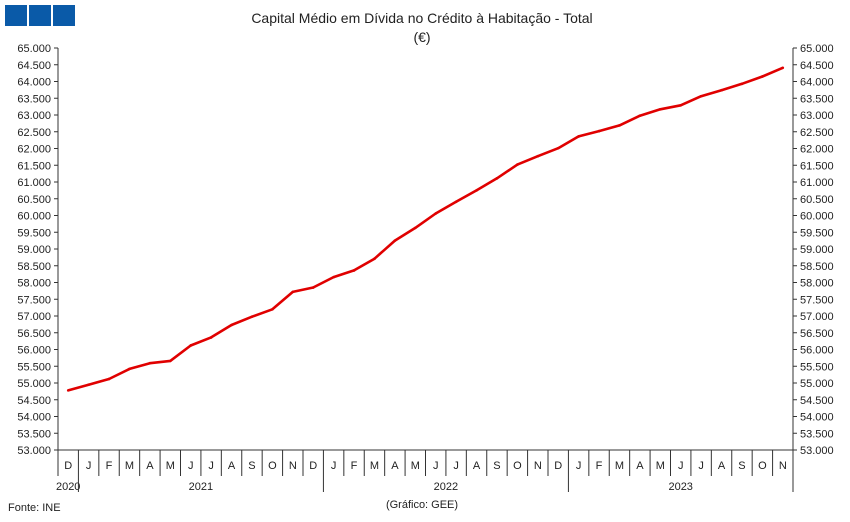  What do you see at coordinates (680, 487) in the screenshot?
I see `year-label: 2023` at bounding box center [680, 487].